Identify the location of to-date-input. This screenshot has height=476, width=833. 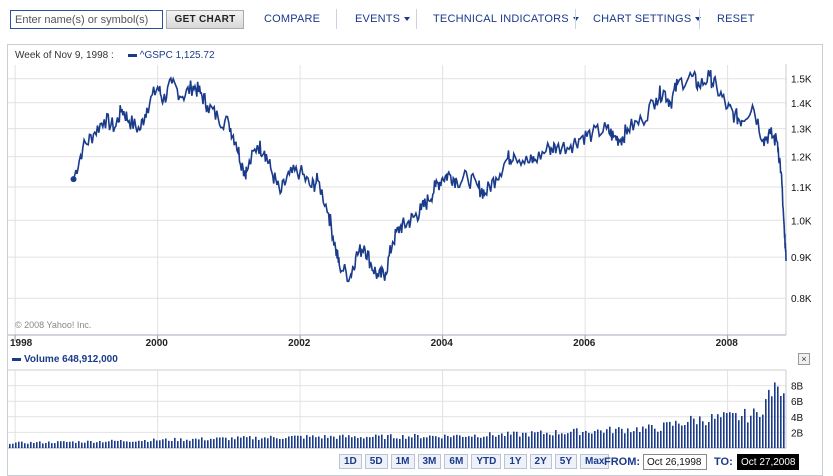
(768, 462).